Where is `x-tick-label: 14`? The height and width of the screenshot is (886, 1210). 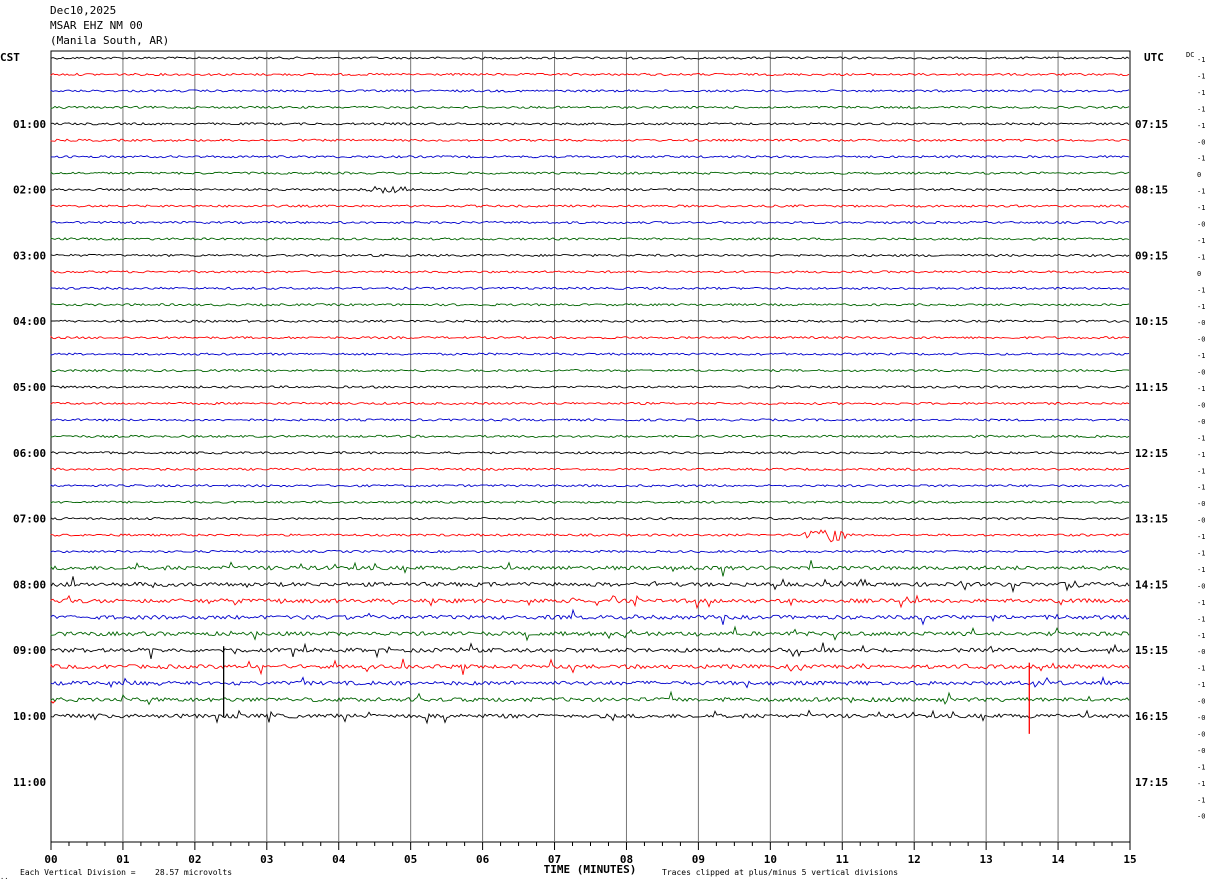
x-tick-label: 14 is located at coordinates (1058, 859).